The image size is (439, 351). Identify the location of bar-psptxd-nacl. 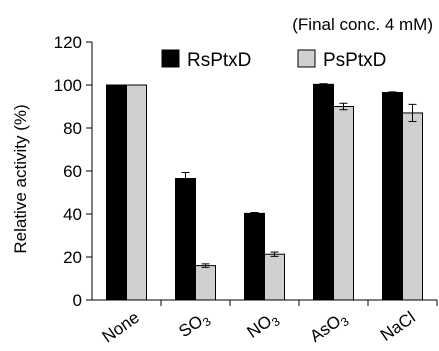
(412, 206).